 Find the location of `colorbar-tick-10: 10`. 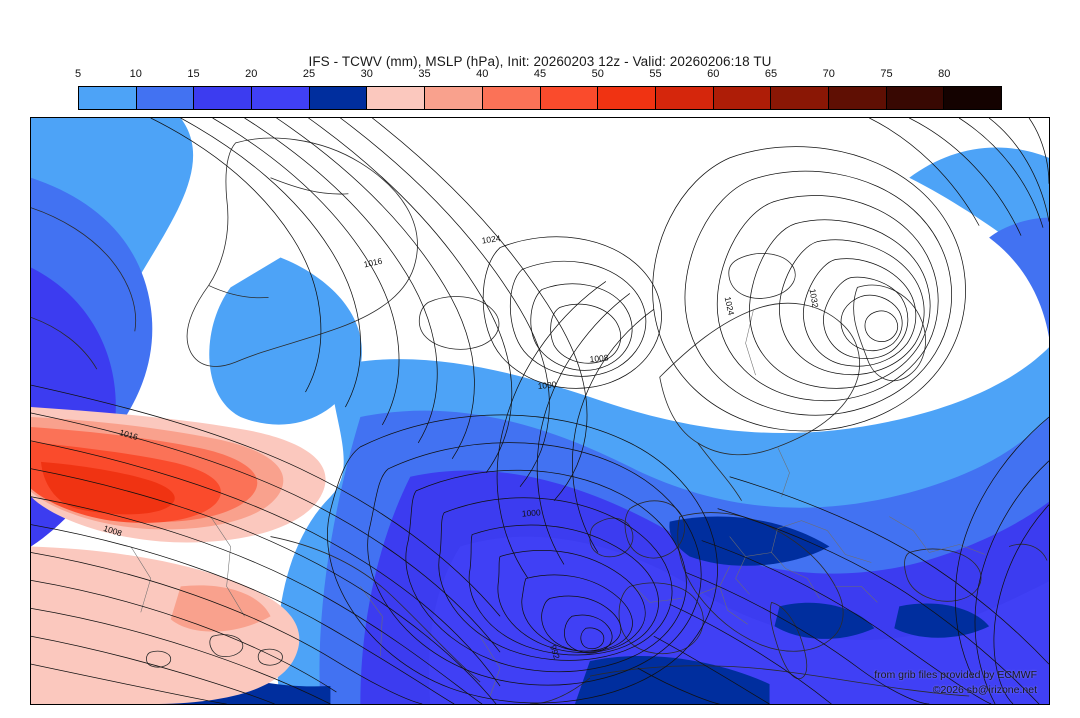

colorbar-tick-10: 10 is located at coordinates (135, 74).